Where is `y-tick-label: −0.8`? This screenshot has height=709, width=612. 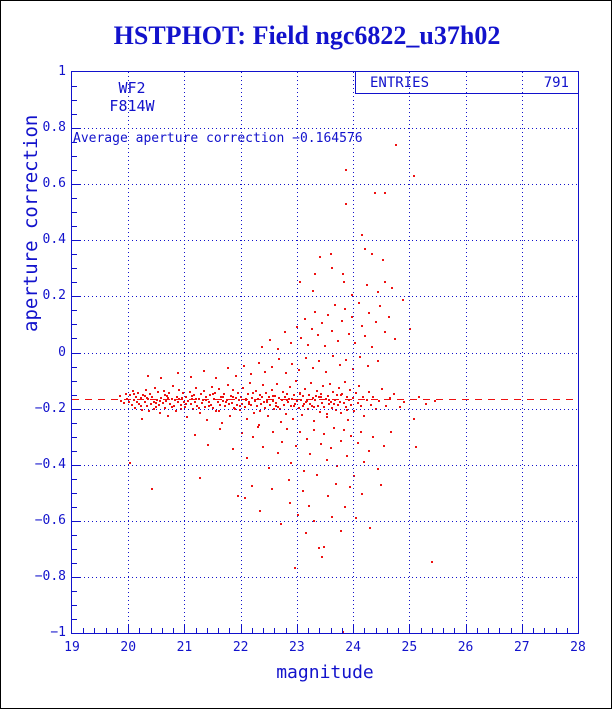 y-tick-label: −0.8 is located at coordinates (50, 576).